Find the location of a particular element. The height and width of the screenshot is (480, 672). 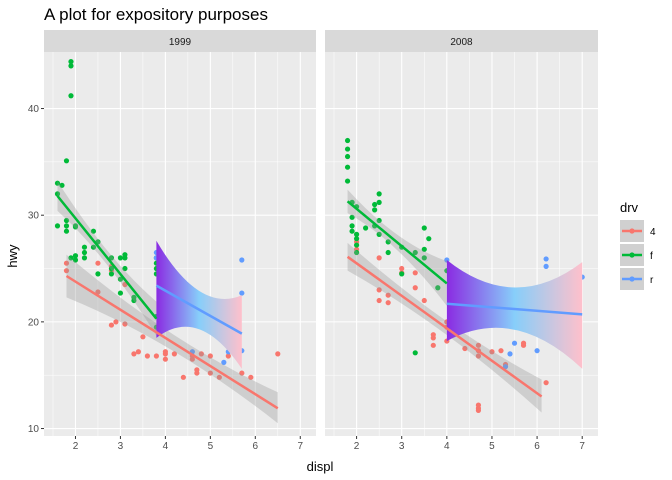

trend-line-f is located at coordinates (397, 242).